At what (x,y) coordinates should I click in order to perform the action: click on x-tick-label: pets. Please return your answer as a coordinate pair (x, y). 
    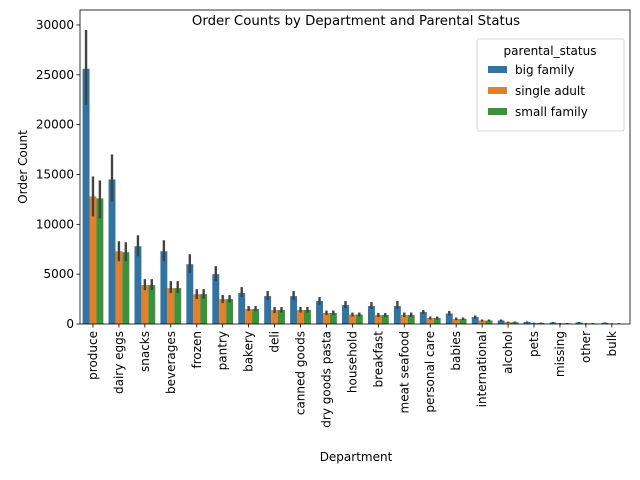
    Looking at the image, I should click on (534, 344).